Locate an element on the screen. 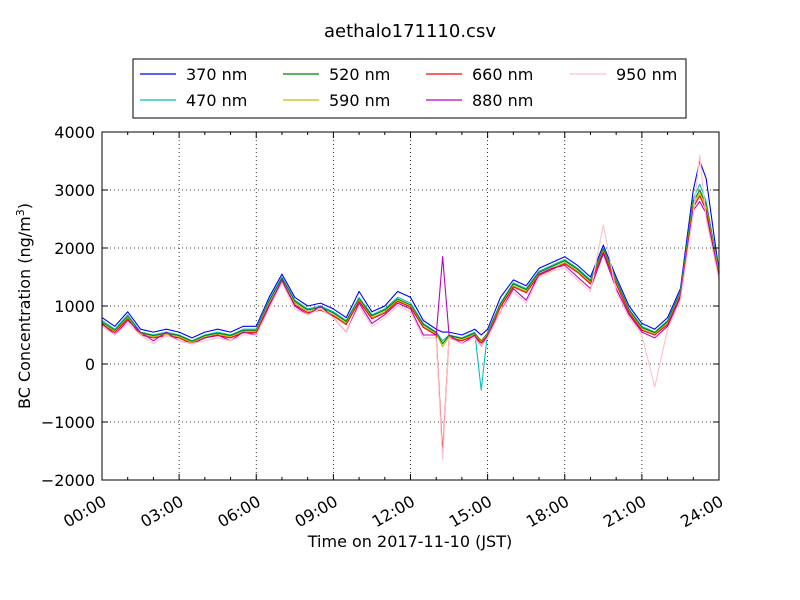  legend-frame is located at coordinates (409, 88).